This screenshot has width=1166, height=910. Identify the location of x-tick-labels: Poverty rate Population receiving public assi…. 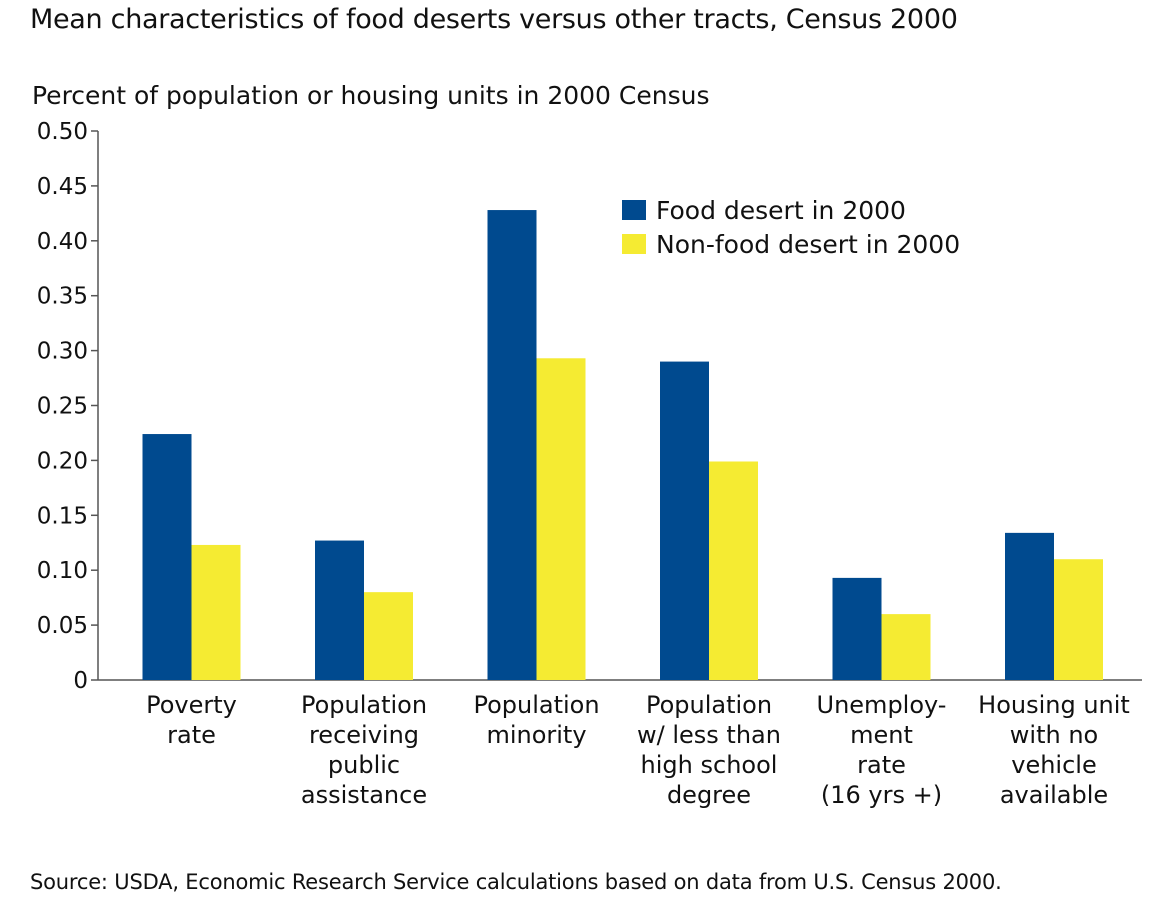
(638, 750).